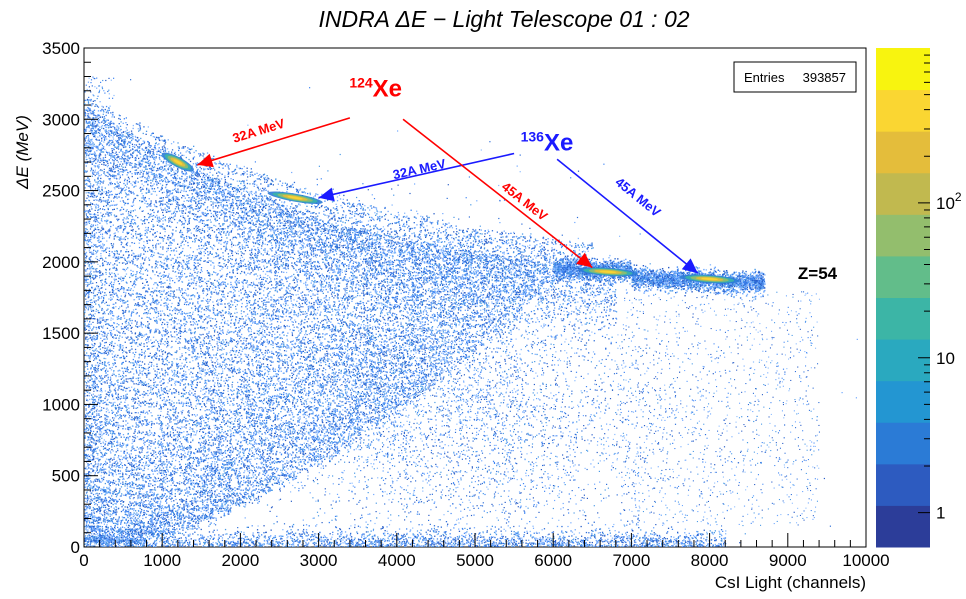 The width and height of the screenshot is (966, 599). Describe the element at coordinates (70, 298) in the screenshot. I see `y-axis: 0 500 1000 1500 2000 2500 3000 3500` at that location.